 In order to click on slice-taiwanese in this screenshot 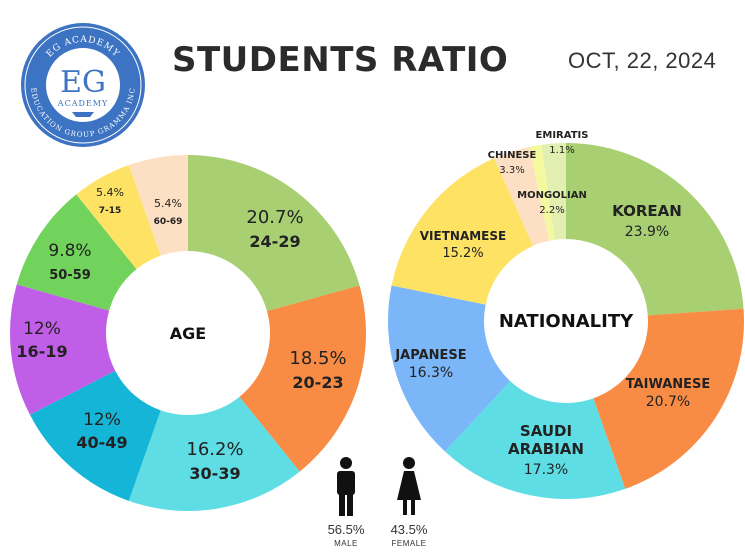, I will do `click(668, 398)`.